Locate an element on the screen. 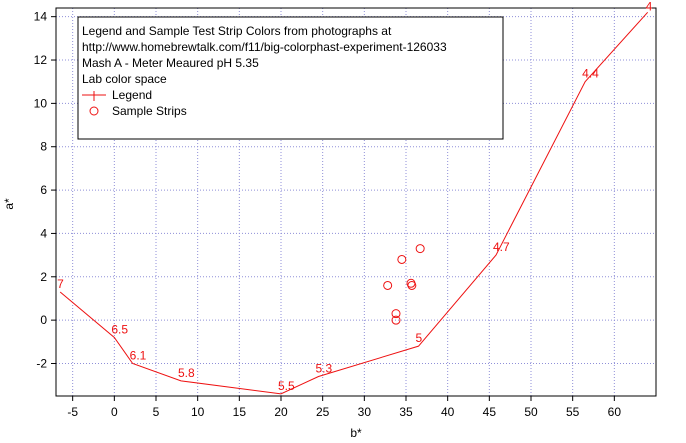 This screenshot has height=443, width=686. y-tick-label: 14 is located at coordinates (41, 17).